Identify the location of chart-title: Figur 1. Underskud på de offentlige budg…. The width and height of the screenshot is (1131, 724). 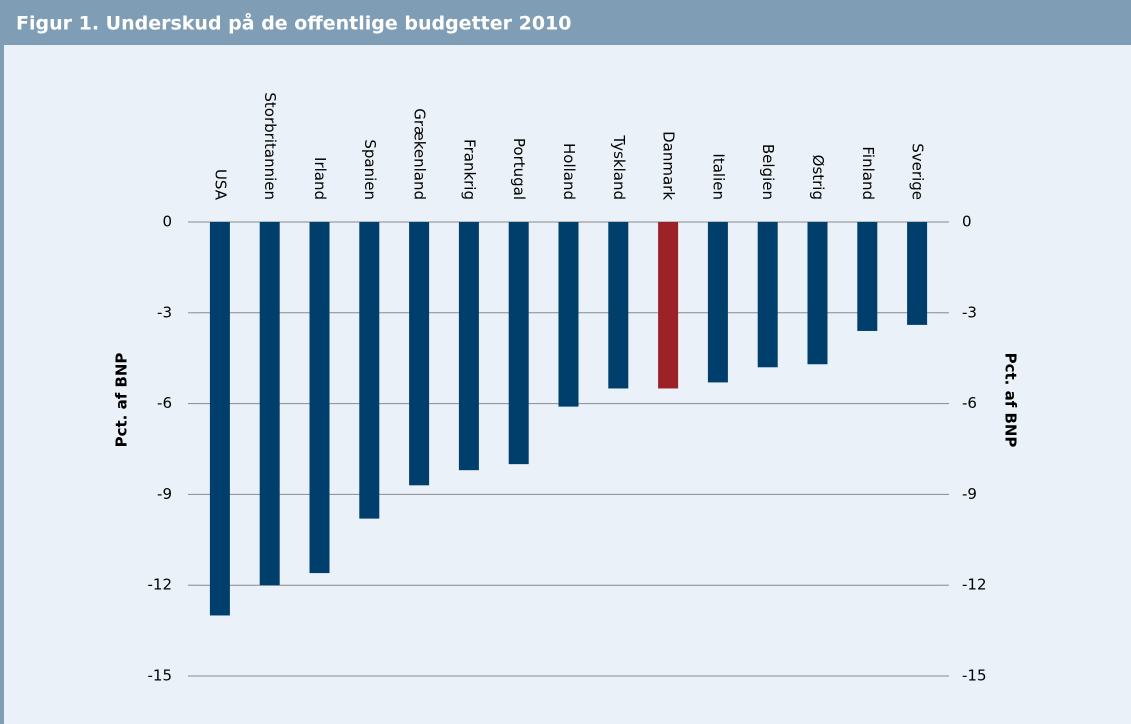
(294, 23).